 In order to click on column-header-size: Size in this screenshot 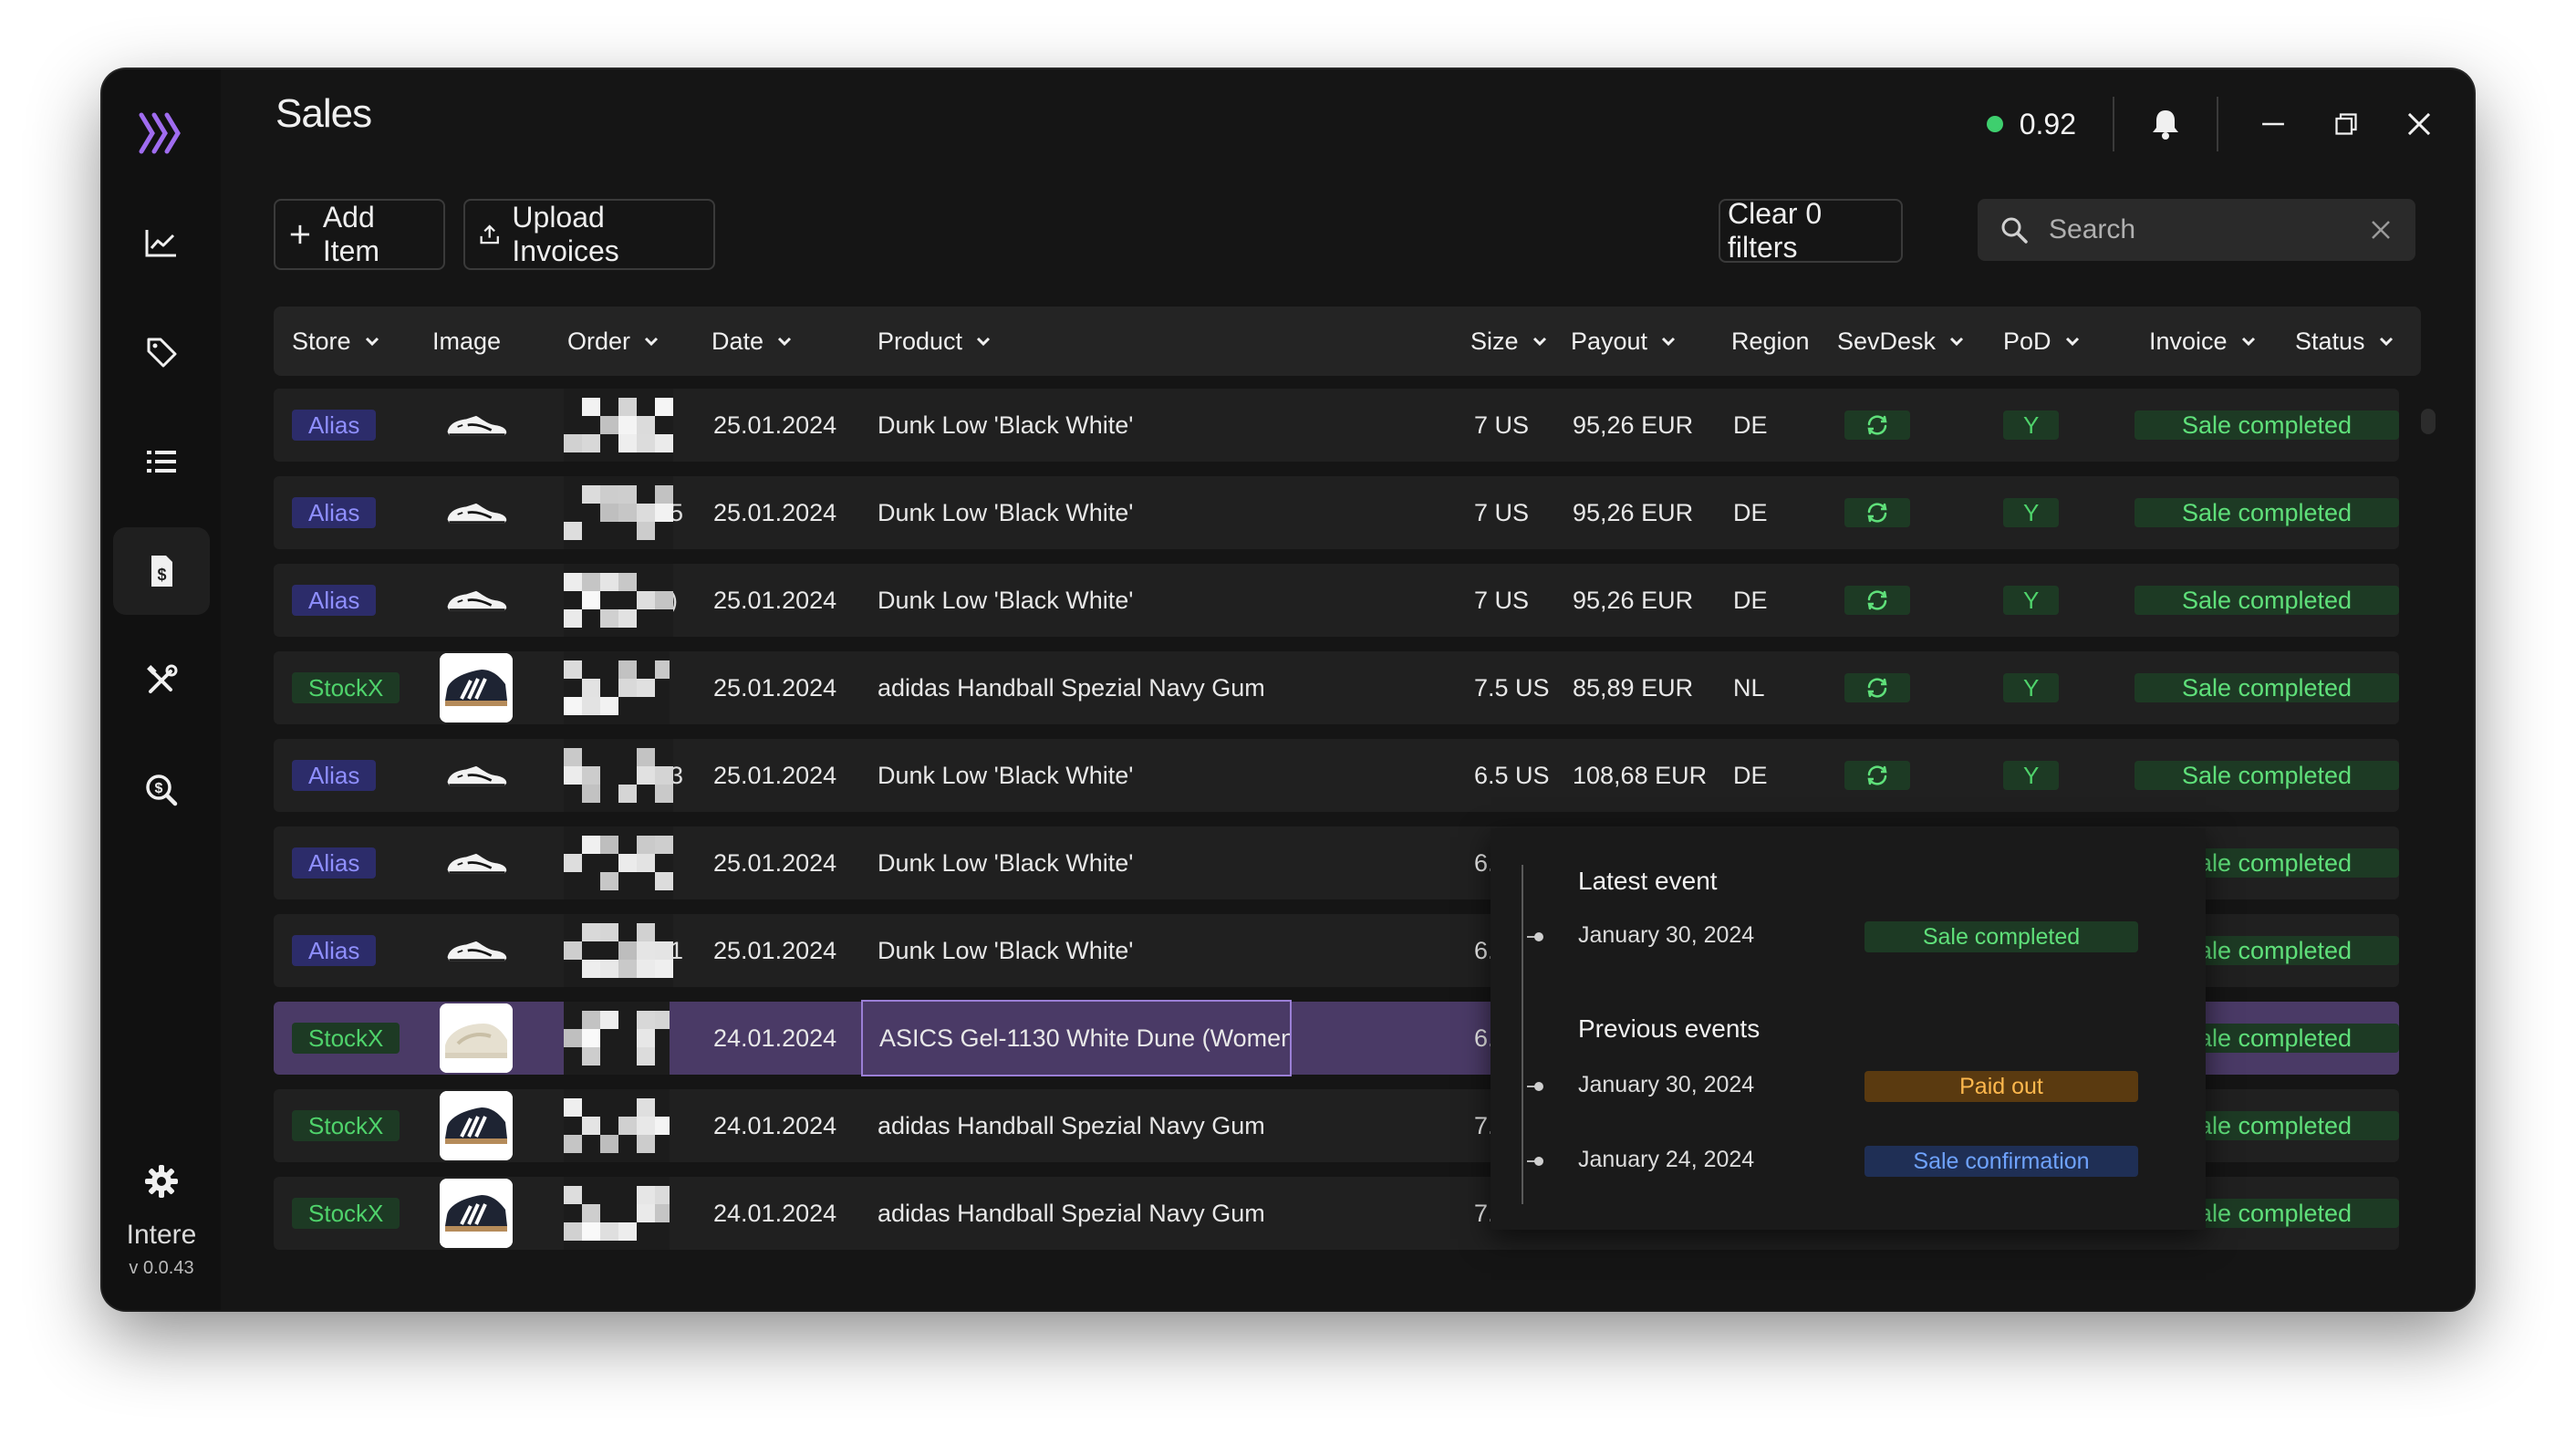, I will do `click(1509, 341)`.